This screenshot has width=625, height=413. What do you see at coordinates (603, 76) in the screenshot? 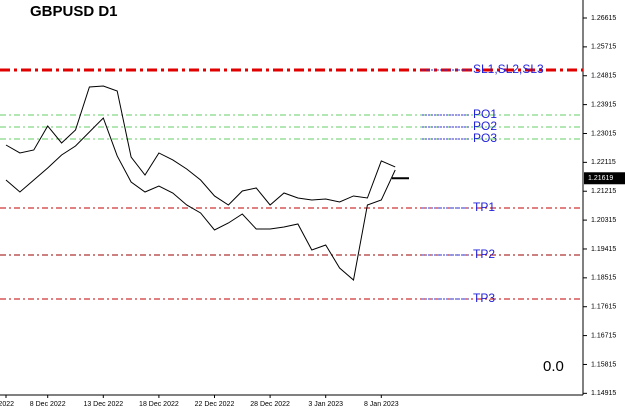
I see `y-tick-label: 1.24815` at bounding box center [603, 76].